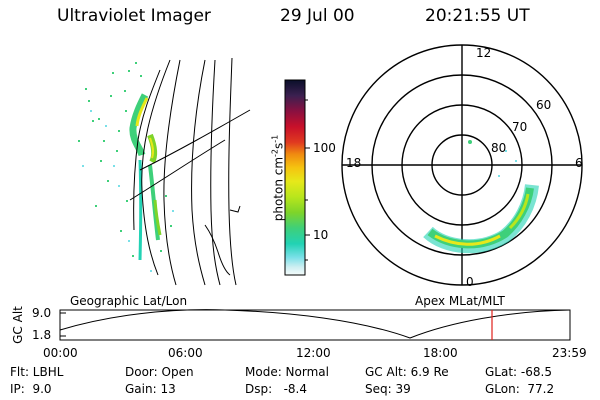 The width and height of the screenshot is (600, 400). I want to click on gain-info: Gain: 13, so click(150, 389).